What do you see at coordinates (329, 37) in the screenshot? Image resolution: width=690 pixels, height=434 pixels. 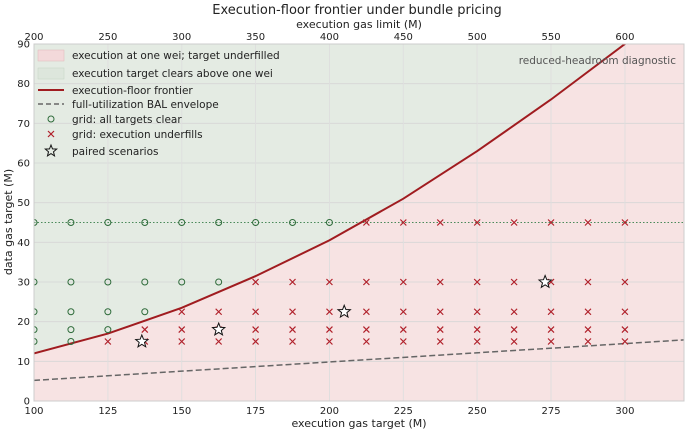 I see `top-axis-ticks: 200 250 300 350 400 450 500 550 600` at bounding box center [329, 37].